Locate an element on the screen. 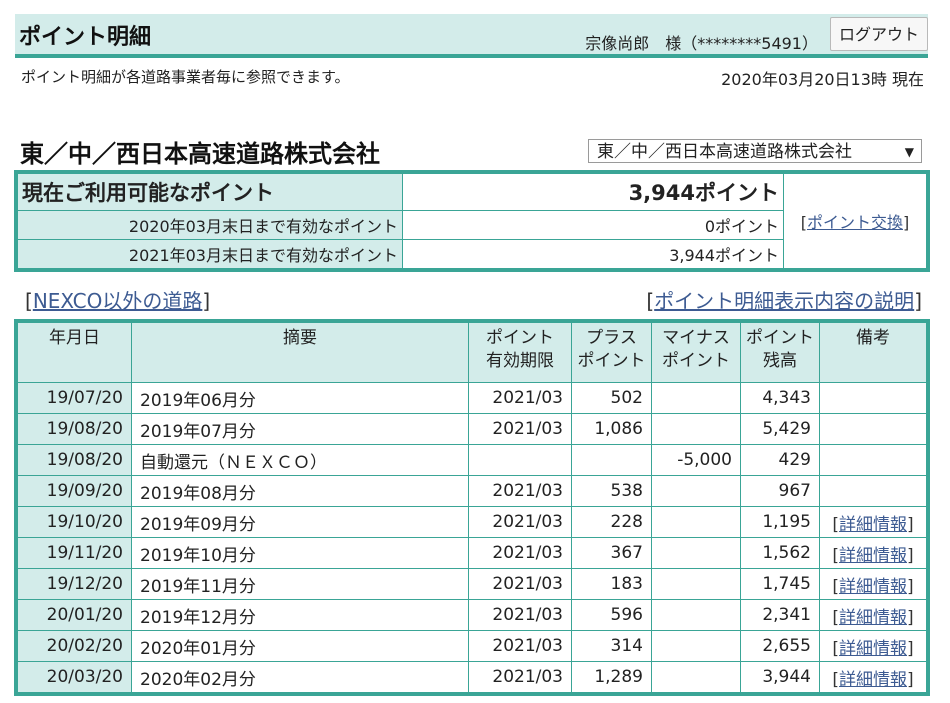 The image size is (950, 703). balance-cell: 1,562 is located at coordinates (780, 553).